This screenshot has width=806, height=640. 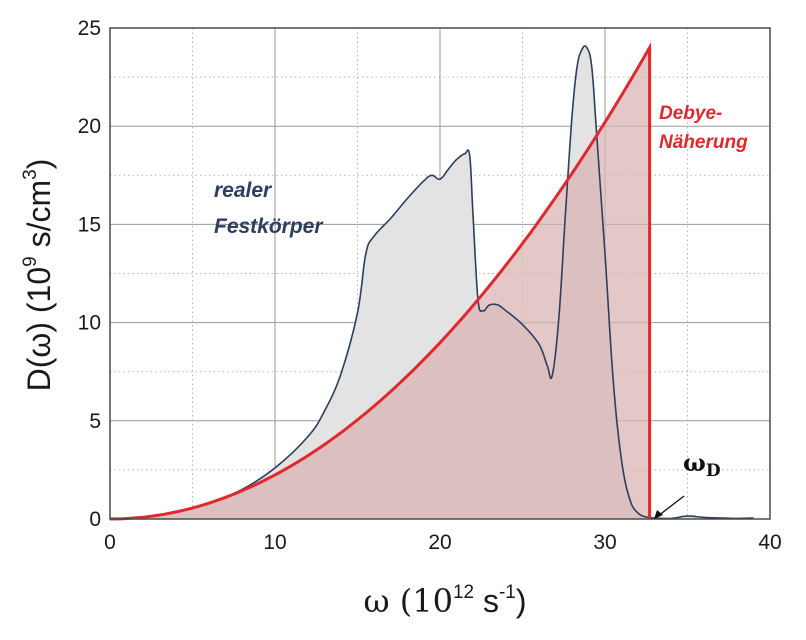 What do you see at coordinates (110, 542) in the screenshot?
I see `x-tick-label: 0` at bounding box center [110, 542].